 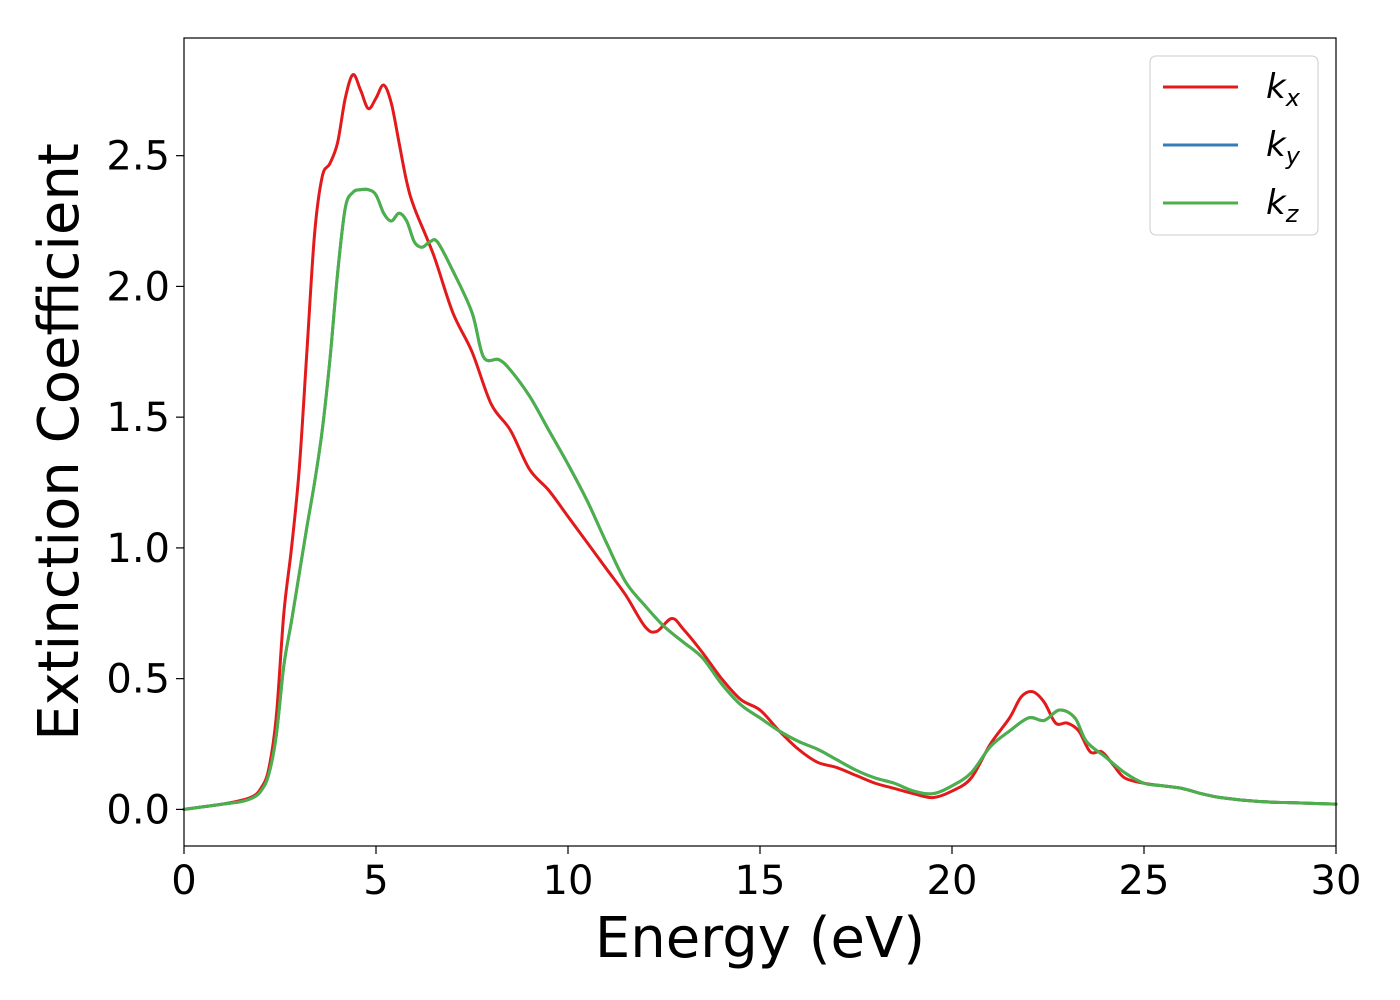 What do you see at coordinates (1336, 881) in the screenshot?
I see `x-tick-label: 30` at bounding box center [1336, 881].